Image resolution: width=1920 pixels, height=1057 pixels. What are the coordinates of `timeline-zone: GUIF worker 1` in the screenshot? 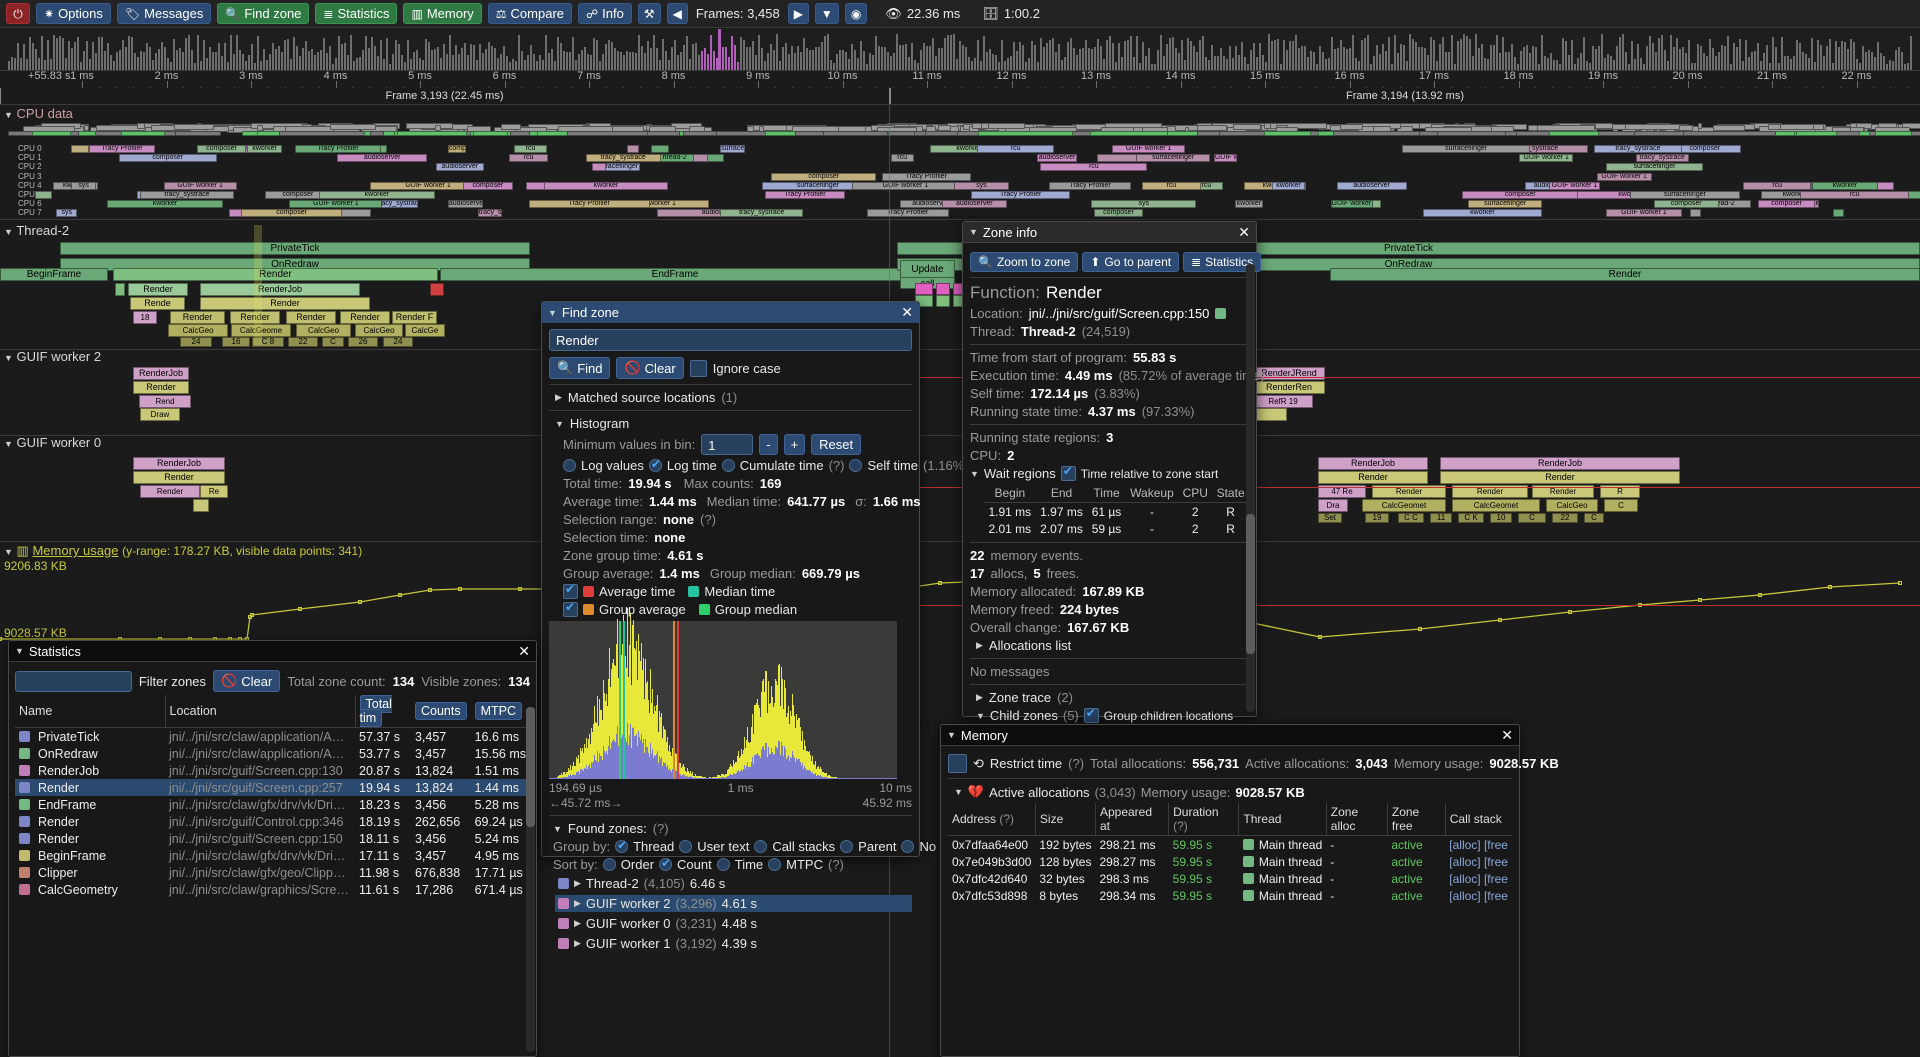 It's located at (336, 204).